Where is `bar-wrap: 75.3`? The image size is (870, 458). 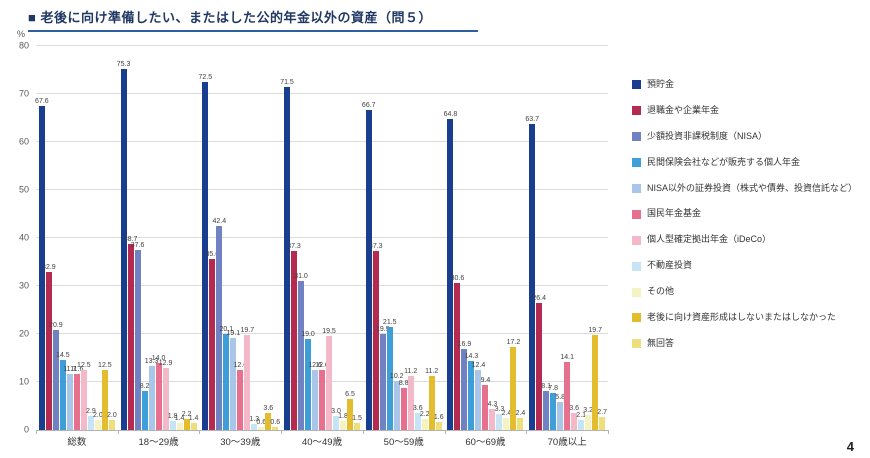
bar-wrap: 75.3 is located at coordinates (123, 238).